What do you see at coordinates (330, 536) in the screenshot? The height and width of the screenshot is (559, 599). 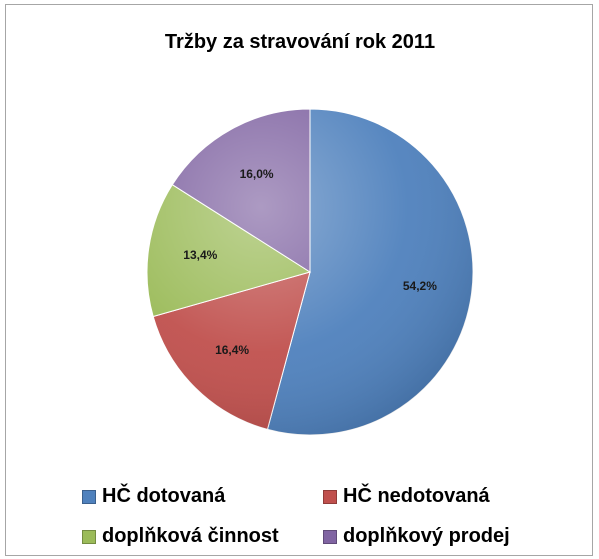 I see `legend-swatch-doplnkovy-prodej` at bounding box center [330, 536].